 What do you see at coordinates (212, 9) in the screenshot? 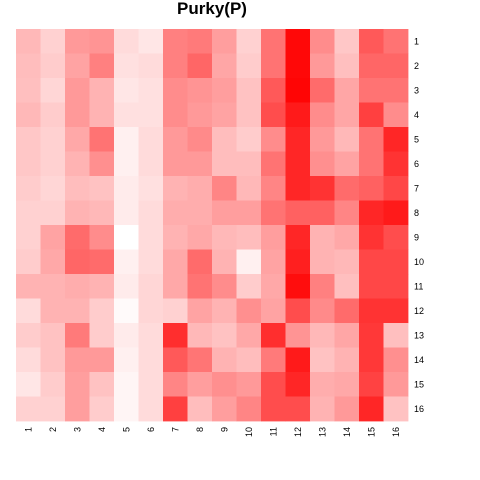
I see `chart-title: Purky(P)` at bounding box center [212, 9].